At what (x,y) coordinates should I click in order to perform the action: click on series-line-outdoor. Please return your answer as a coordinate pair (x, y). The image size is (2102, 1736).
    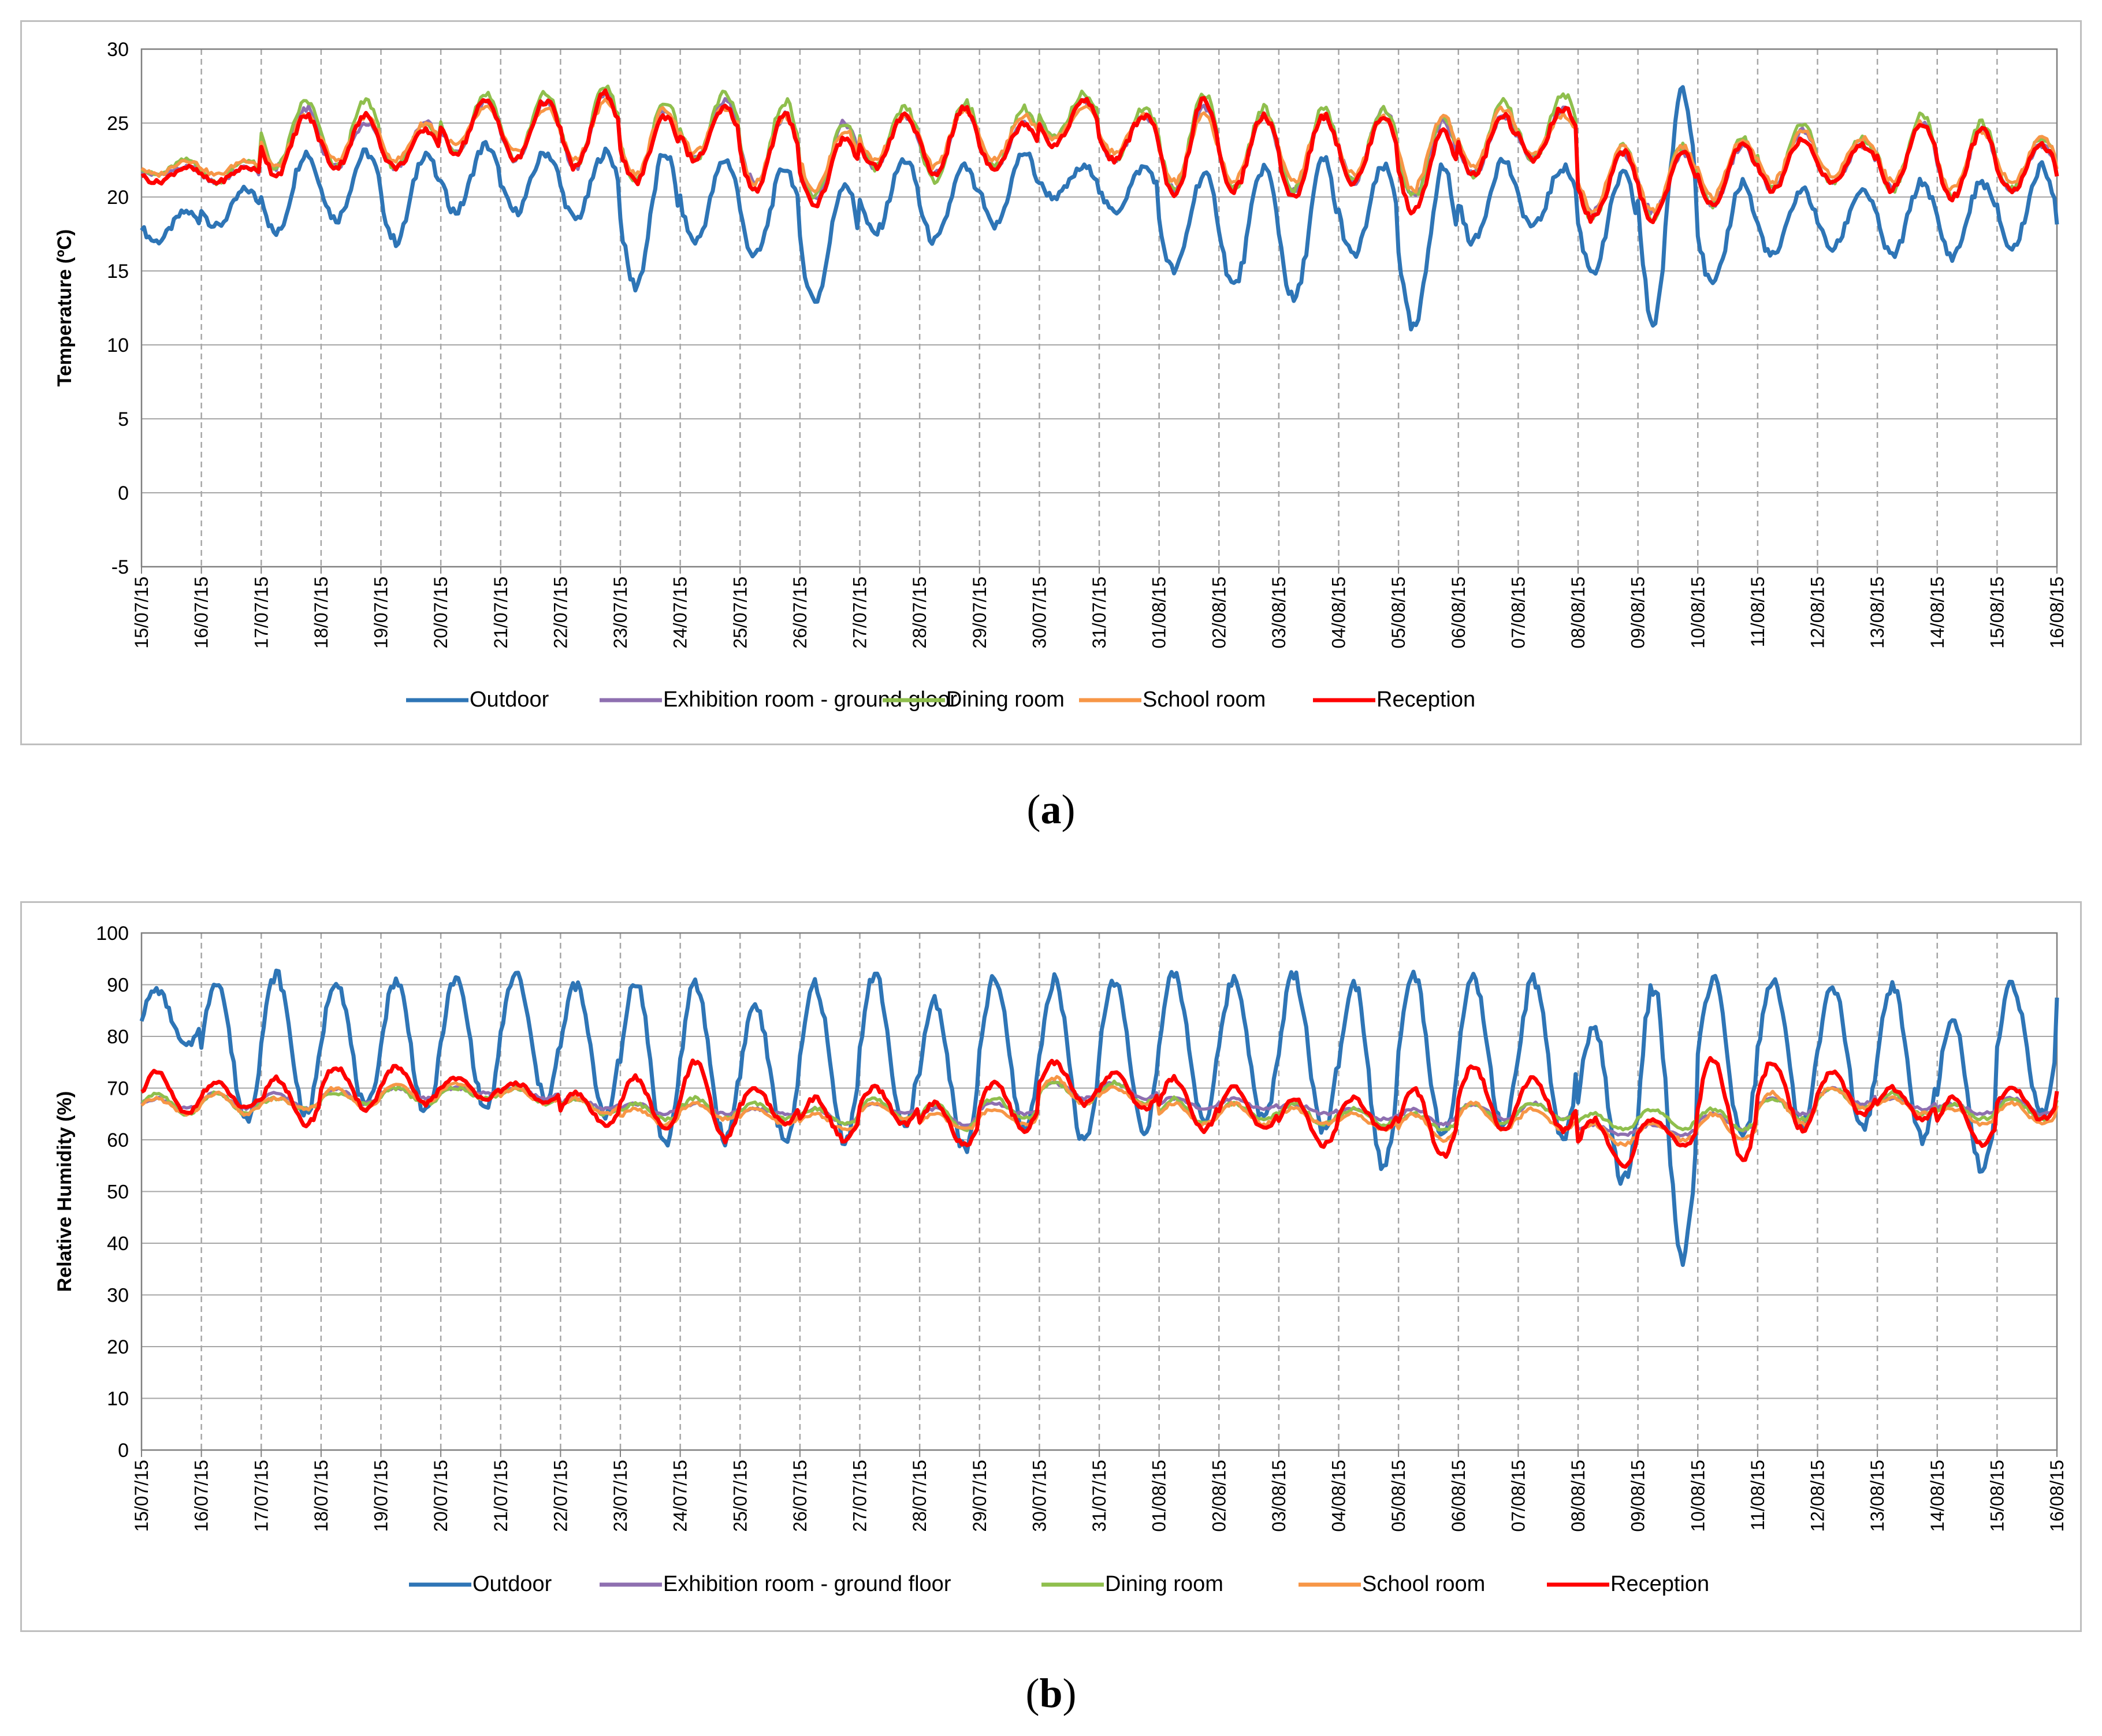
    Looking at the image, I should click on (1099, 208).